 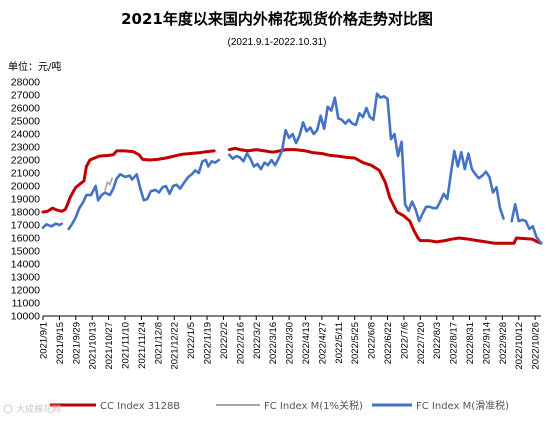 What do you see at coordinates (60, 343) in the screenshot?
I see `x-tick-label: 2021/9/15` at bounding box center [60, 343].